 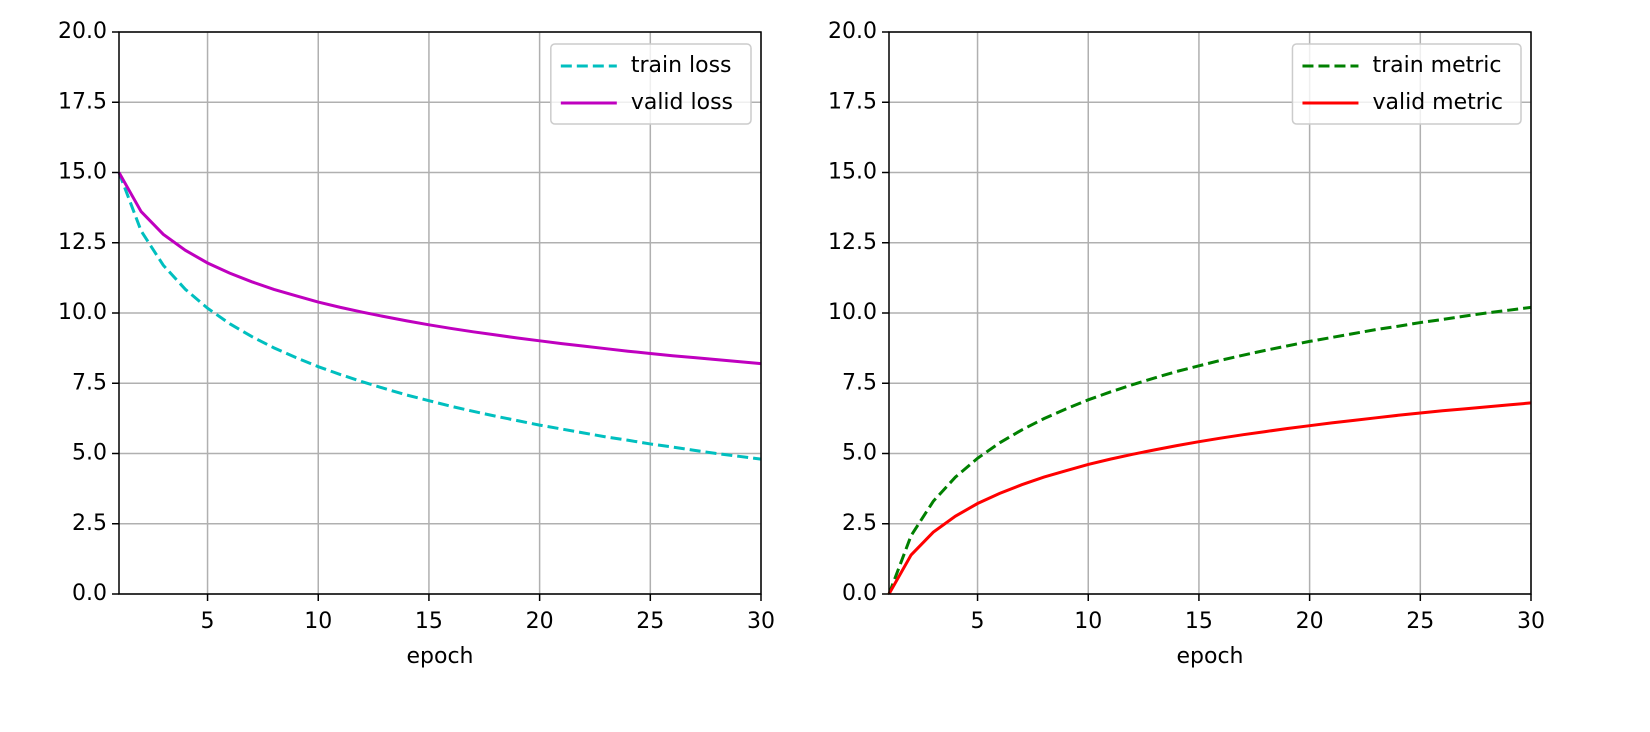 What do you see at coordinates (651, 84) in the screenshot?
I see `legend: train loss valid loss` at bounding box center [651, 84].